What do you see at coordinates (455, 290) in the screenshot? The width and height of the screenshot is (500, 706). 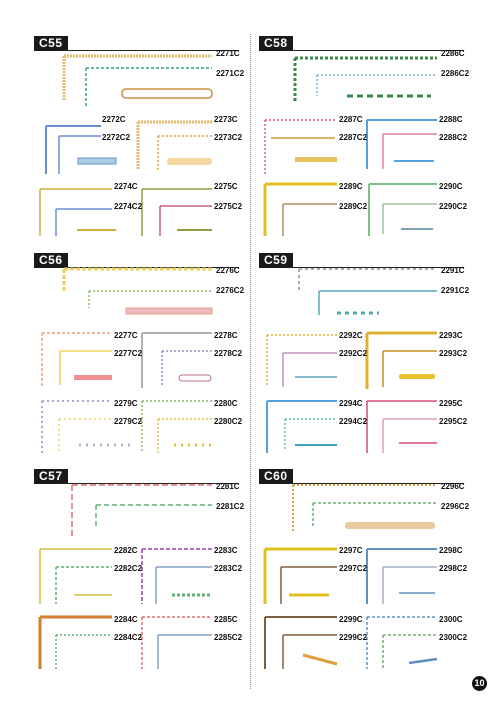 I see `item-label: 2291C2` at bounding box center [455, 290].